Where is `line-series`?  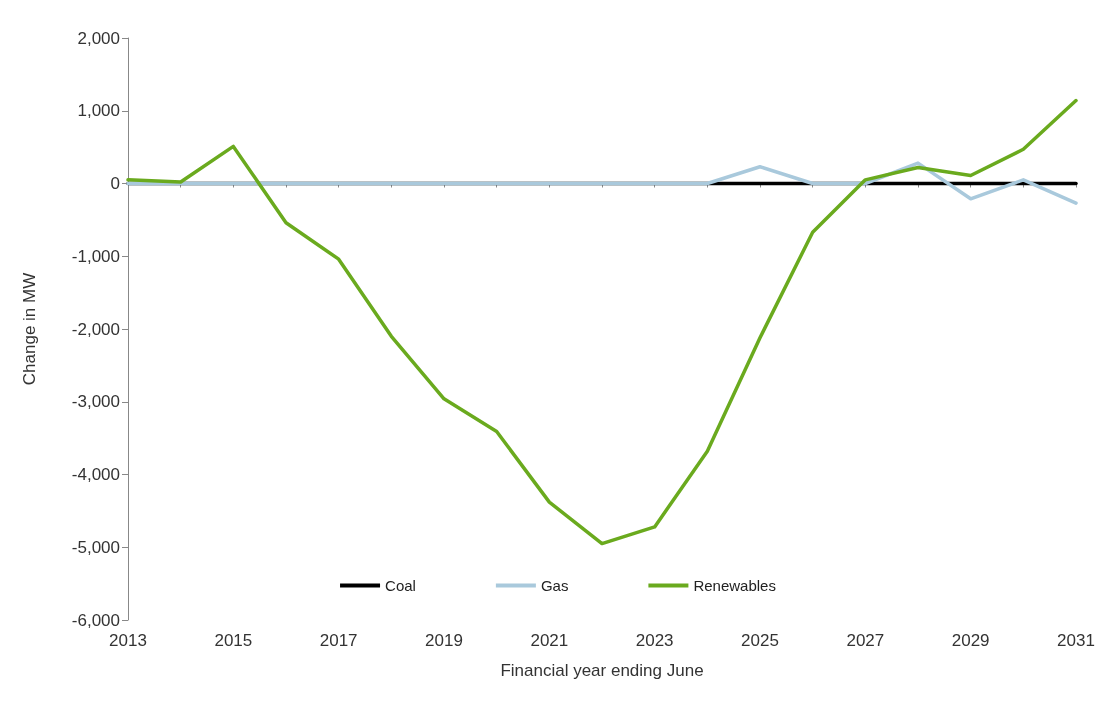
line-series is located at coordinates (602, 183).